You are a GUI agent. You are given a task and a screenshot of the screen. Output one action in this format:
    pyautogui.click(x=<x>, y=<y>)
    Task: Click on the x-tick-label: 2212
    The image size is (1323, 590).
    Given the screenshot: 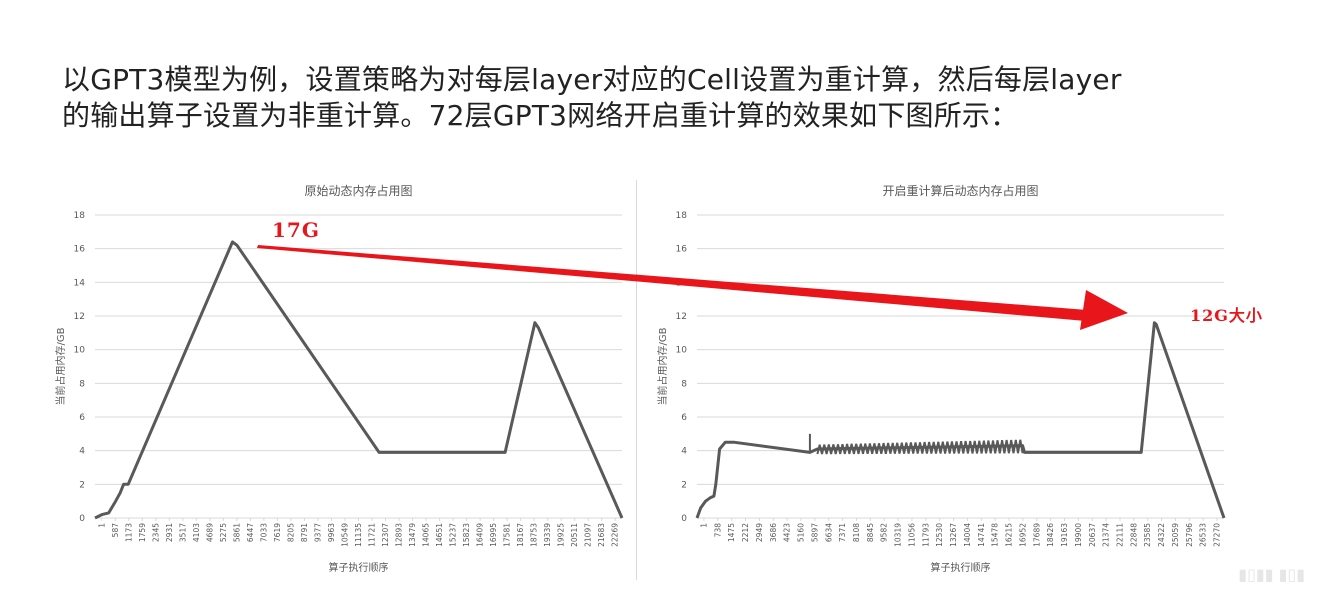 What is the action you would take?
    pyautogui.click(x=745, y=532)
    